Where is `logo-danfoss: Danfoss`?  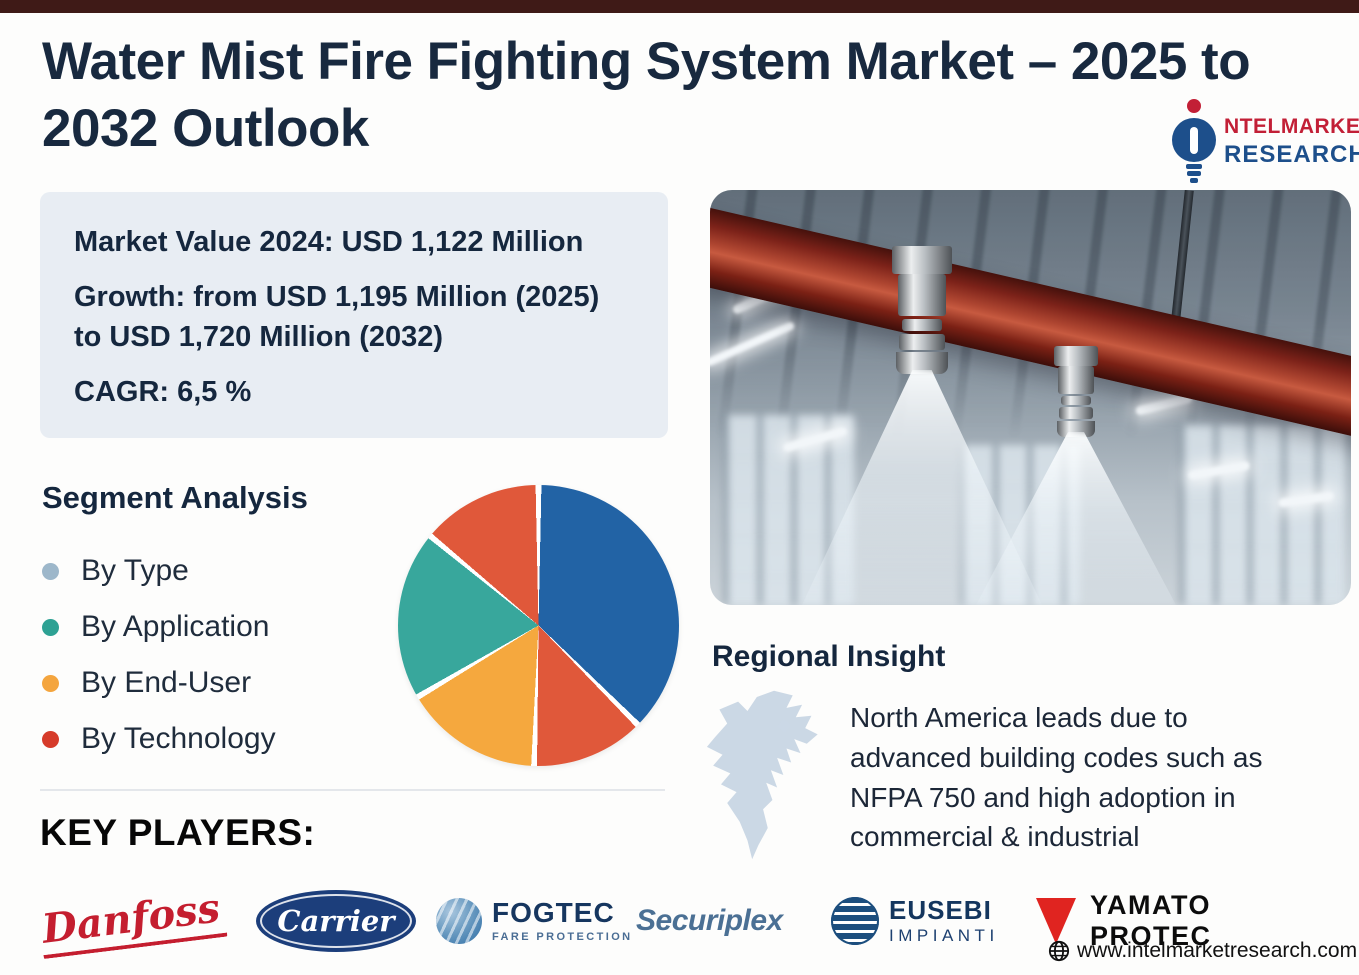
logo-danfoss: Danfoss is located at coordinates (136, 921).